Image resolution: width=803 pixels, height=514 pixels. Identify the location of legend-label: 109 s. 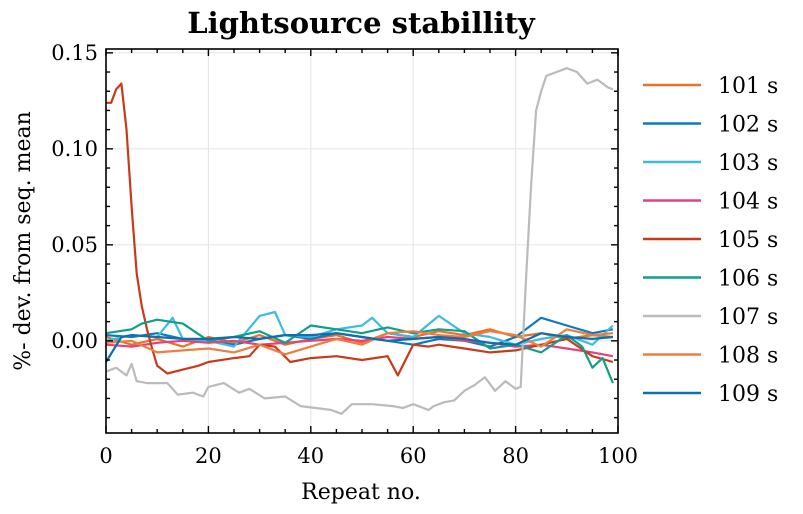
(748, 394).